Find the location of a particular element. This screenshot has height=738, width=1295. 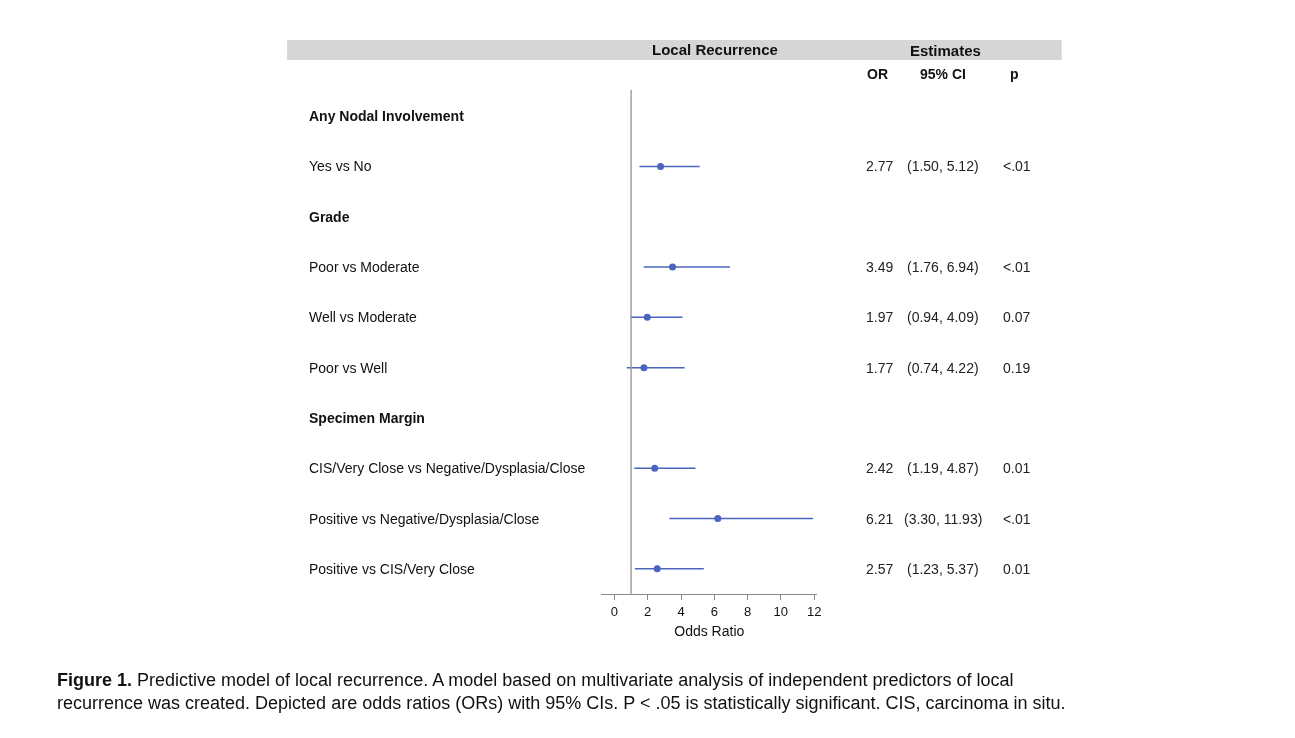

text: OR is located at coordinates (877, 74).